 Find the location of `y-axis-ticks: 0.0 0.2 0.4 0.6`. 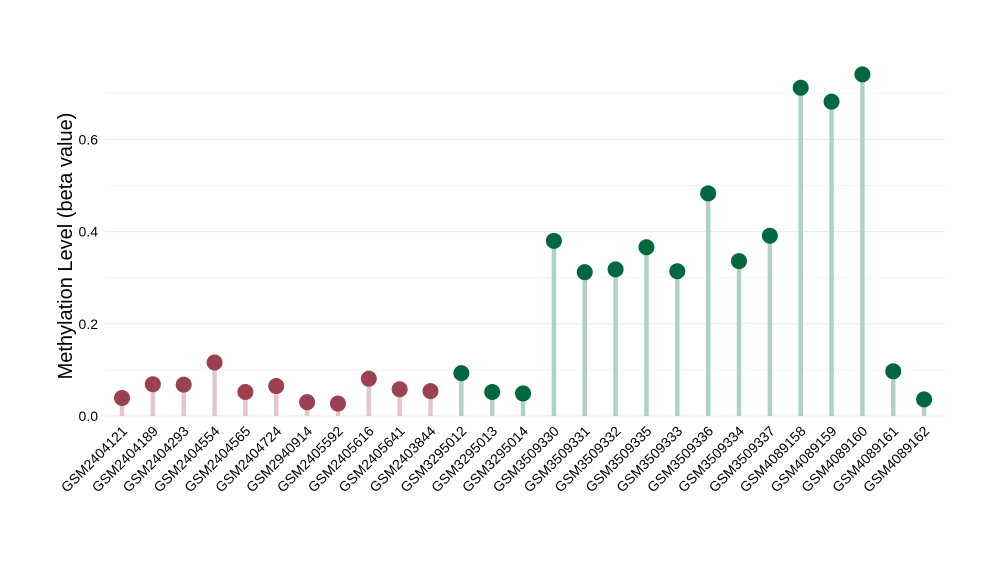

y-axis-ticks: 0.0 0.2 0.4 0.6 is located at coordinates (89, 277).